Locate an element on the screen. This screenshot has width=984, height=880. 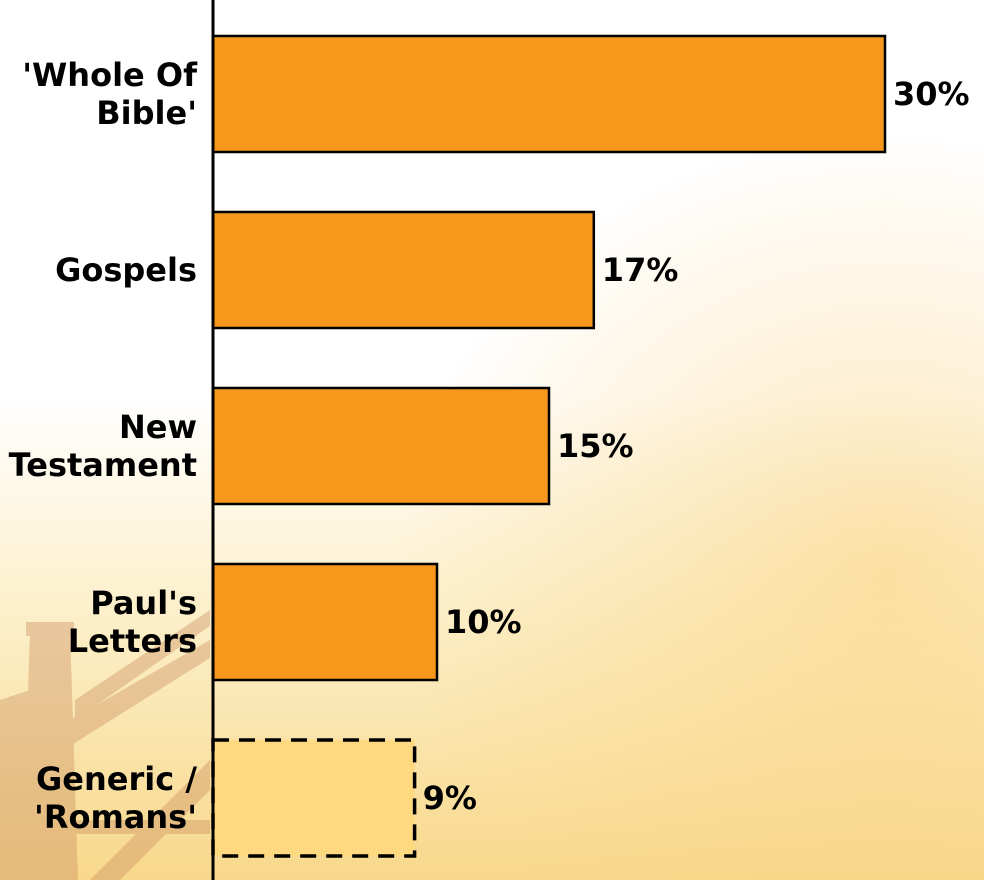
value-label-1: 17% is located at coordinates (640, 270).